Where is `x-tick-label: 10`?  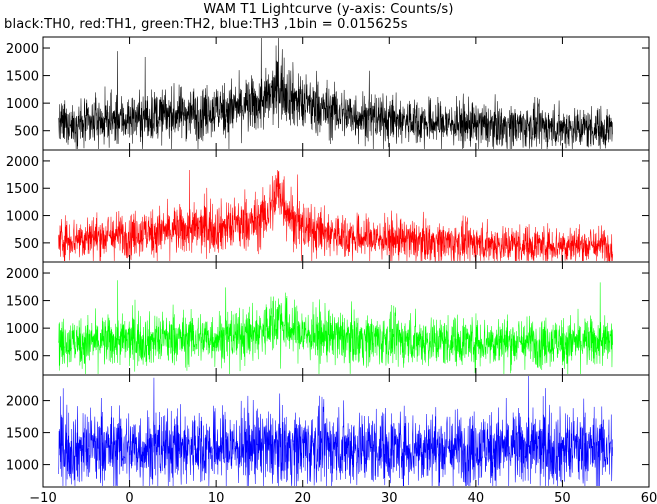
x-tick-label: 10 is located at coordinates (216, 497).